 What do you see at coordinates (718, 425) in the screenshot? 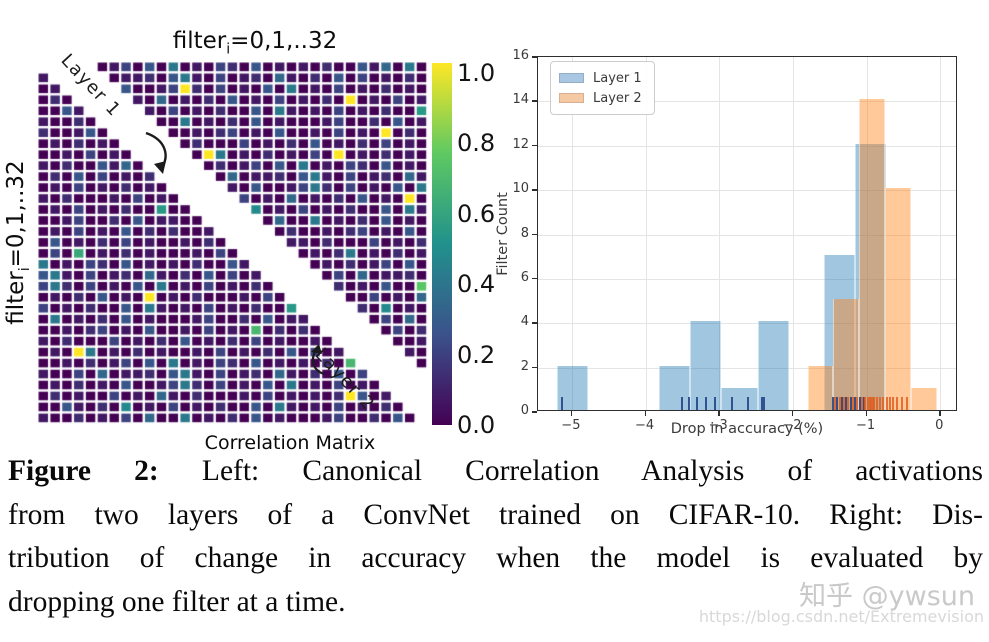
I see `x-tick-label: −3` at bounding box center [718, 425].